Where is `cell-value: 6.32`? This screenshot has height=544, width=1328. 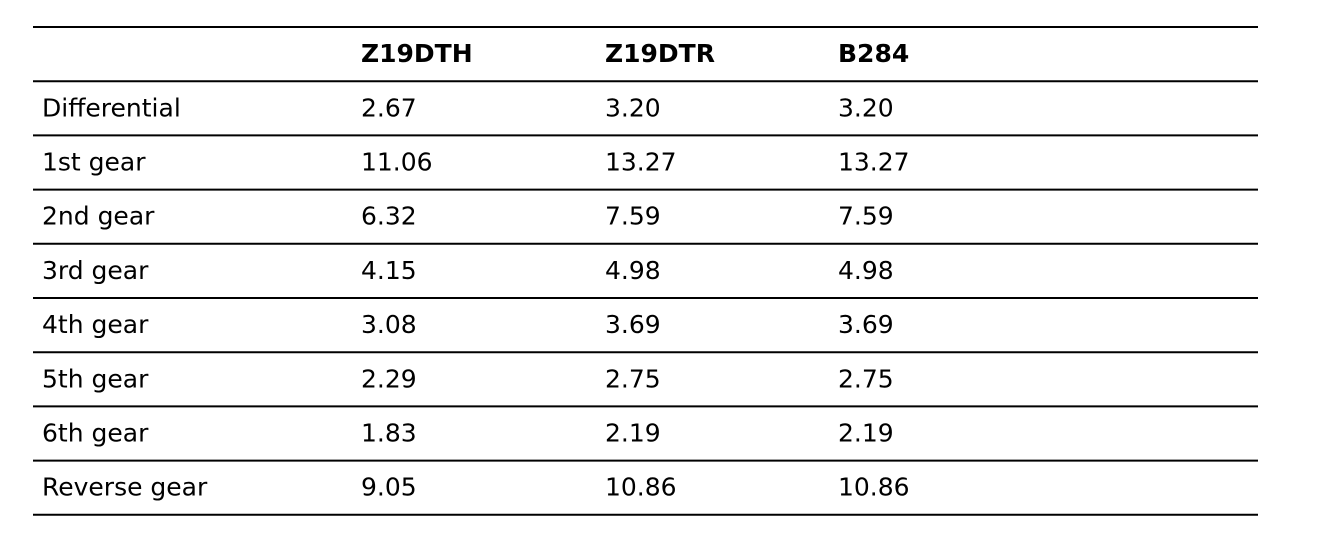
cell-value: 6.32 is located at coordinates (389, 216).